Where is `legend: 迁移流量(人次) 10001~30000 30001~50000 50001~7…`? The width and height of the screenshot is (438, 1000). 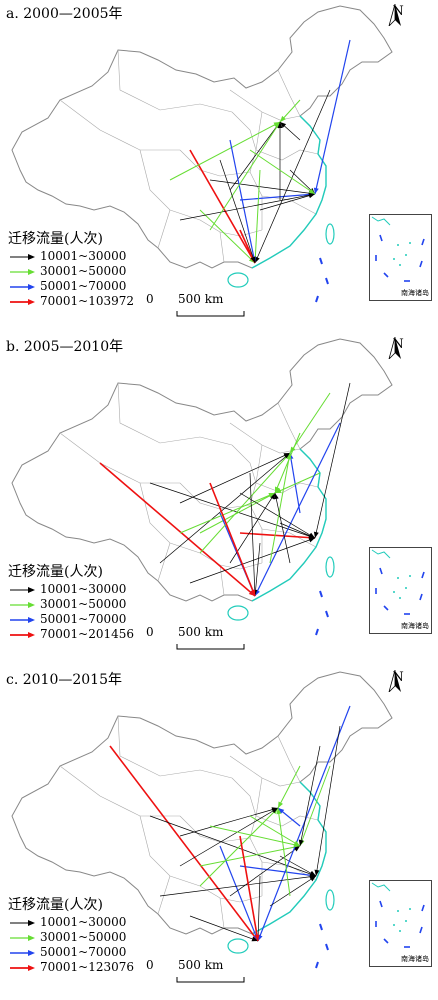 legend: 迁移流量(人次) 10001~30000 30001~50000 50001~7… is located at coordinates (71, 270).